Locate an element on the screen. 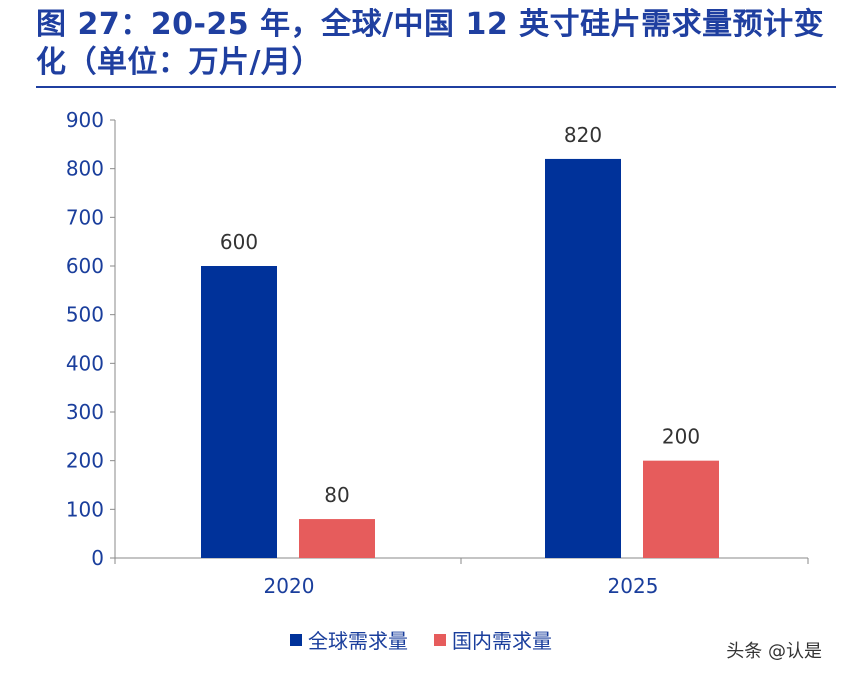 Image resolution: width=842 pixels, height=681 pixels. legend-swatch-global is located at coordinates (296, 639).